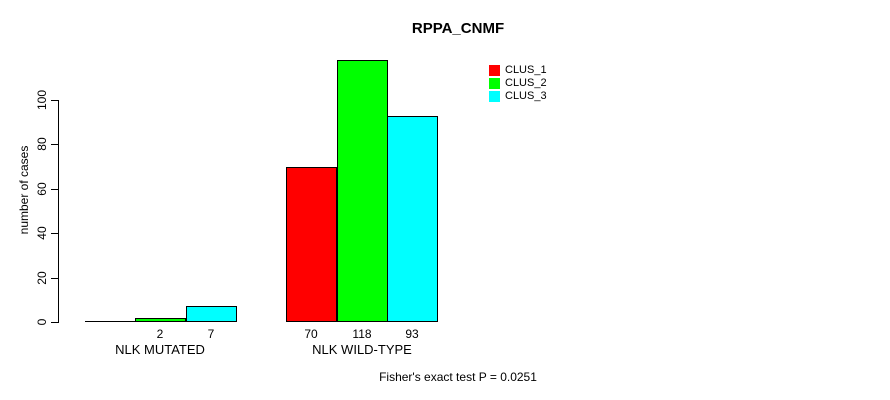  I want to click on y-tick-label: 100, so click(42, 100).